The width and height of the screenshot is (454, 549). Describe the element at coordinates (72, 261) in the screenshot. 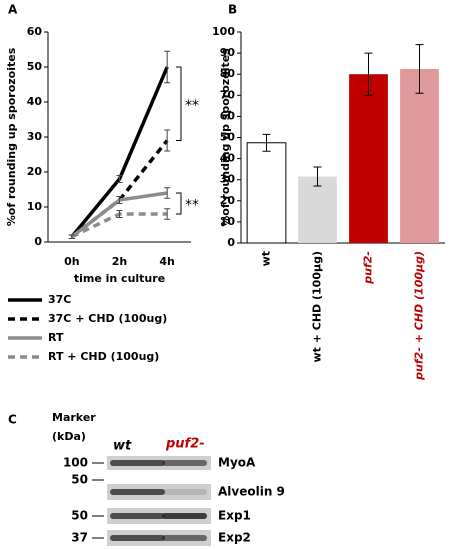

I see `x-tick-label: 0h` at that location.